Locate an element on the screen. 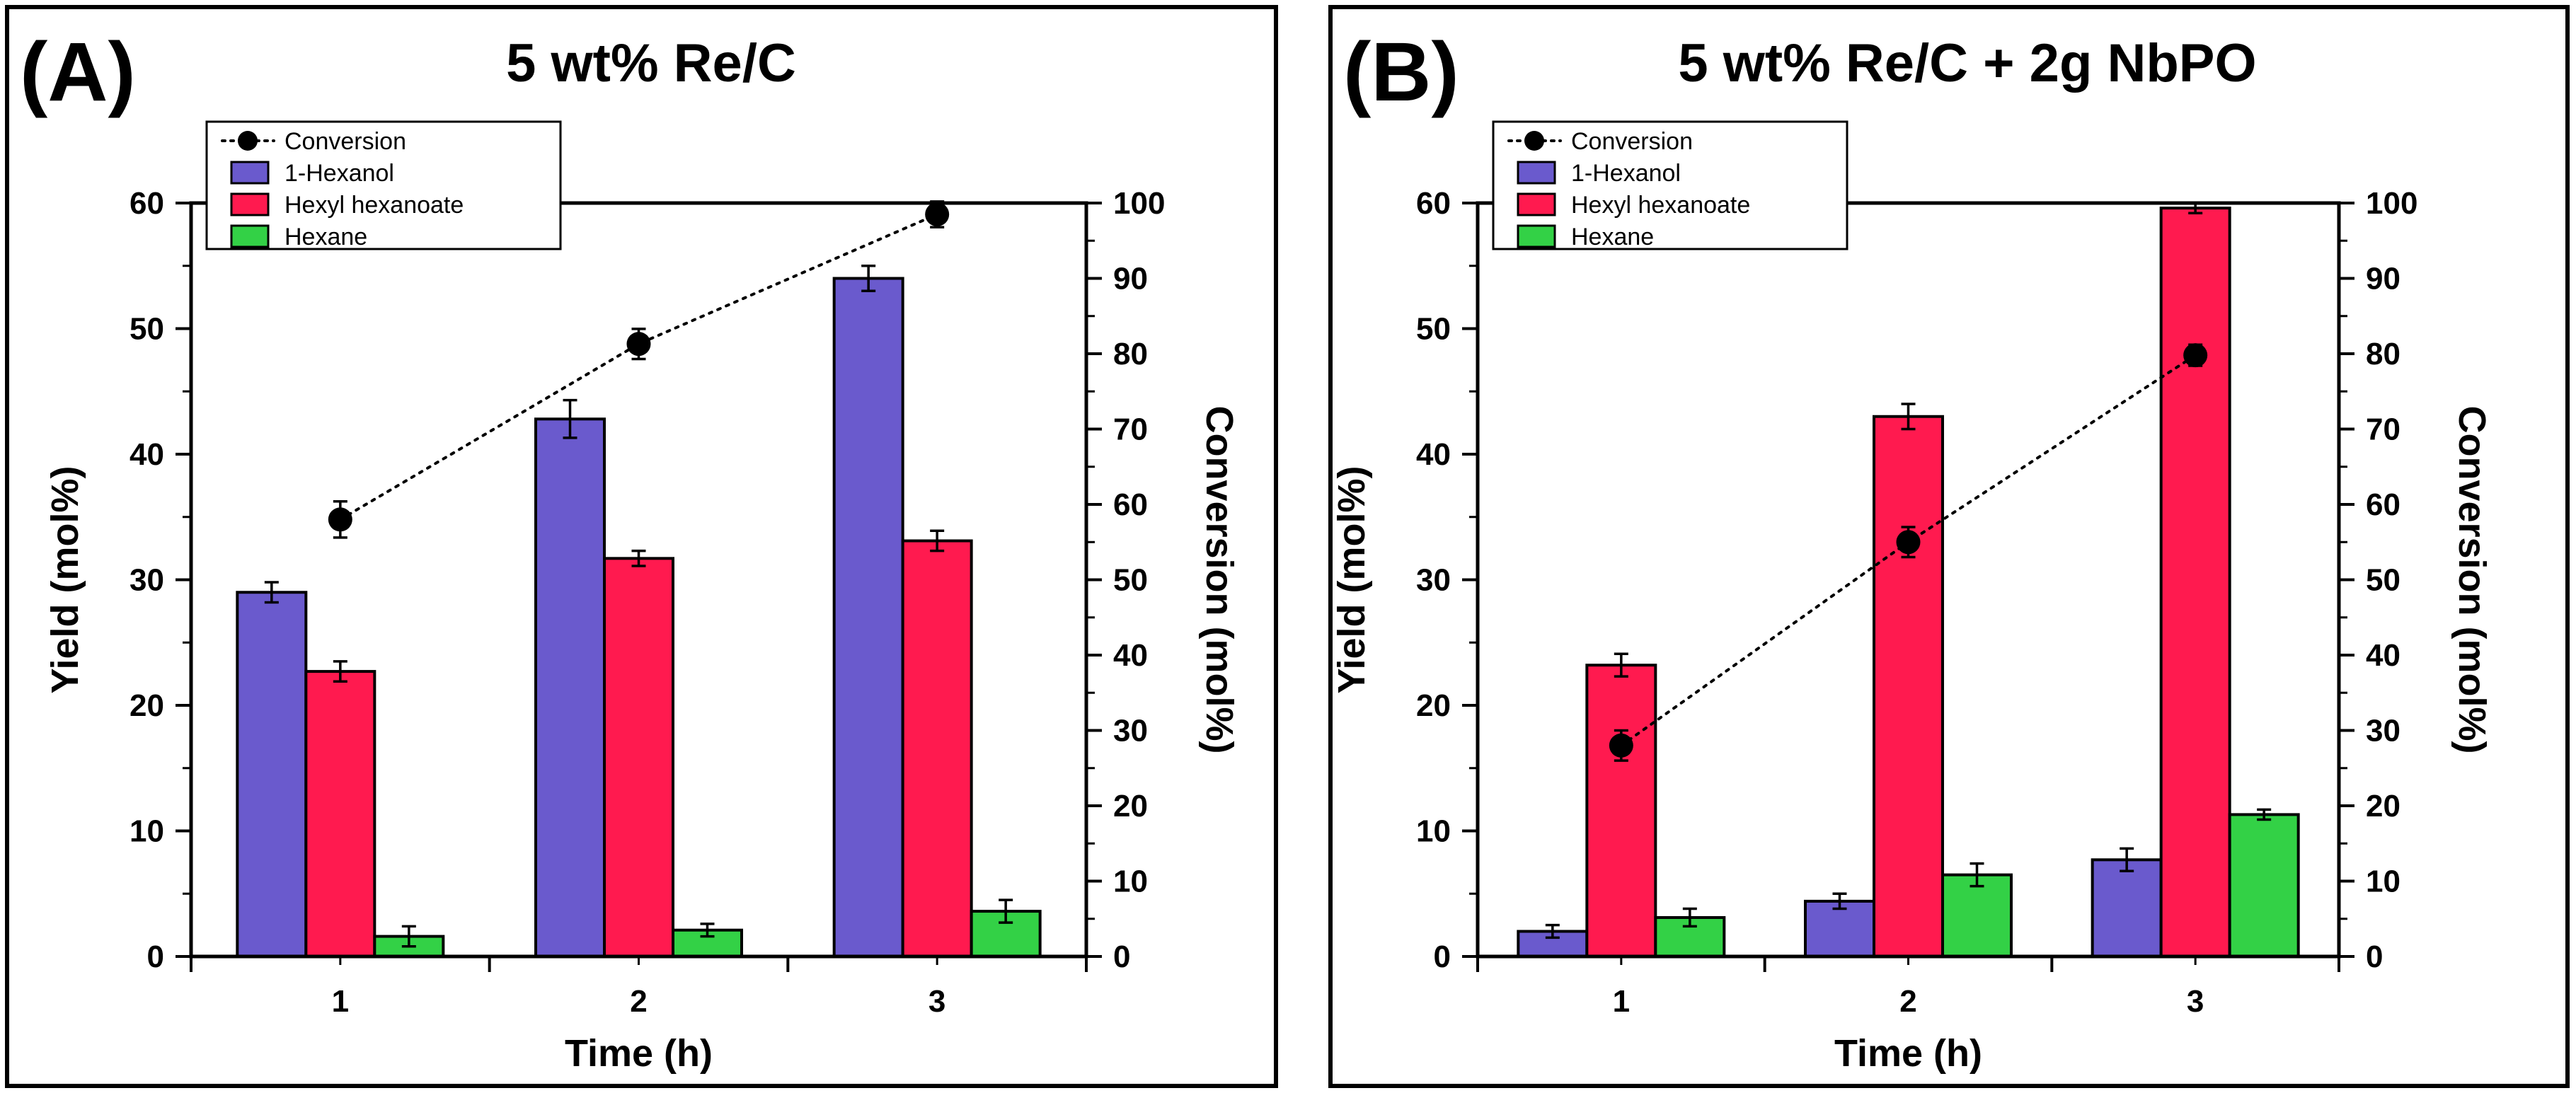 The width and height of the screenshot is (2576, 1093). chart-title: 5 wt% Re/C + 2g NbPO is located at coordinates (1967, 63).